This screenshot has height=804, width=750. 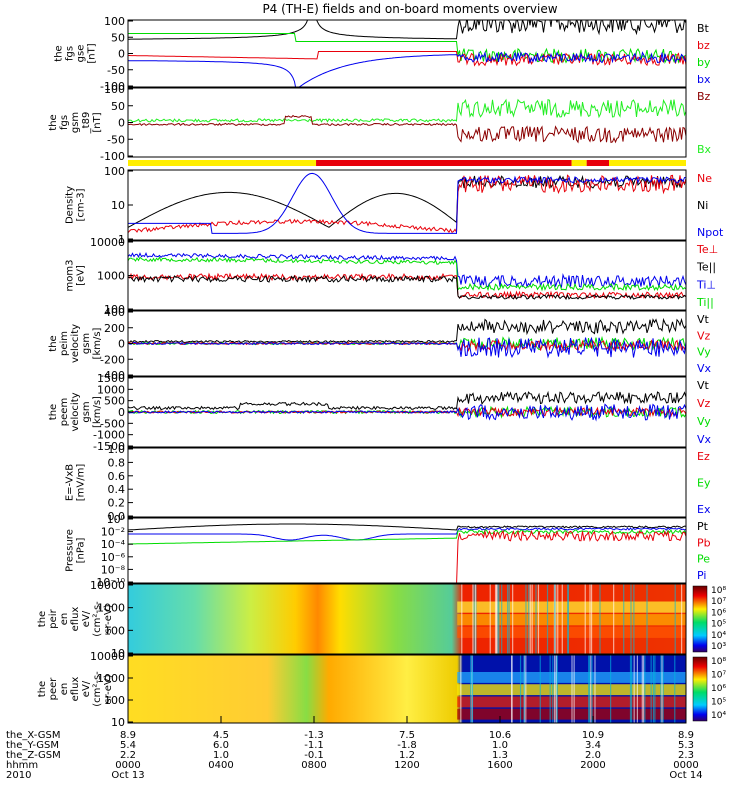 I want to click on panel-ion_spec-ylabel-line: en, so click(x=64, y=619).